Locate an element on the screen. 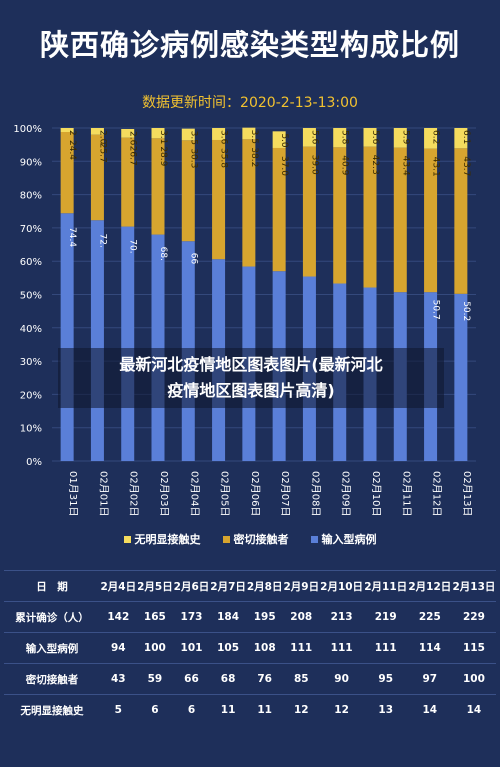  table-cell: 101 is located at coordinates (191, 648).